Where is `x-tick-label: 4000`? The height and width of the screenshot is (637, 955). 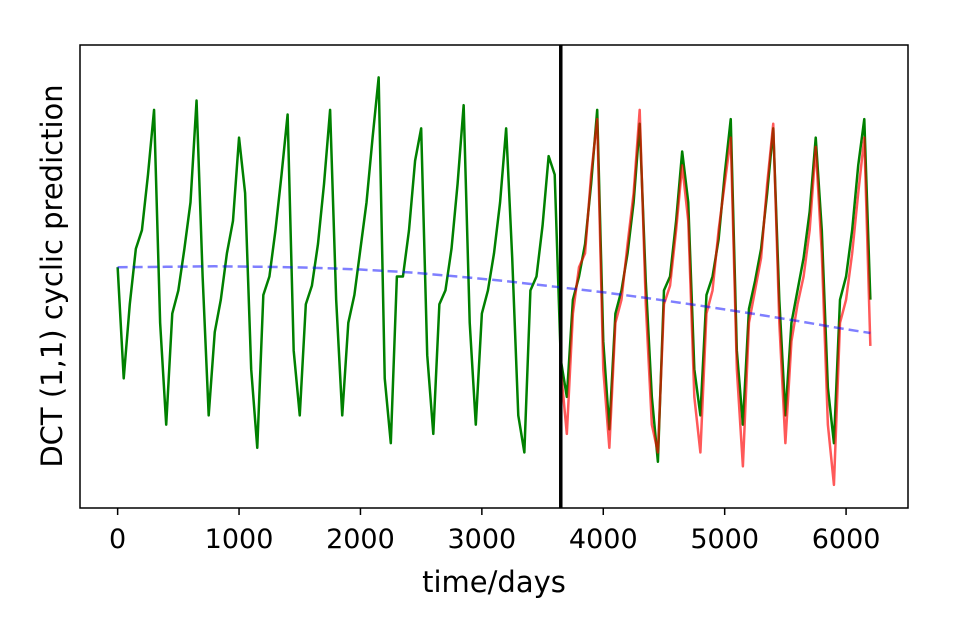 x-tick-label: 4000 is located at coordinates (603, 539).